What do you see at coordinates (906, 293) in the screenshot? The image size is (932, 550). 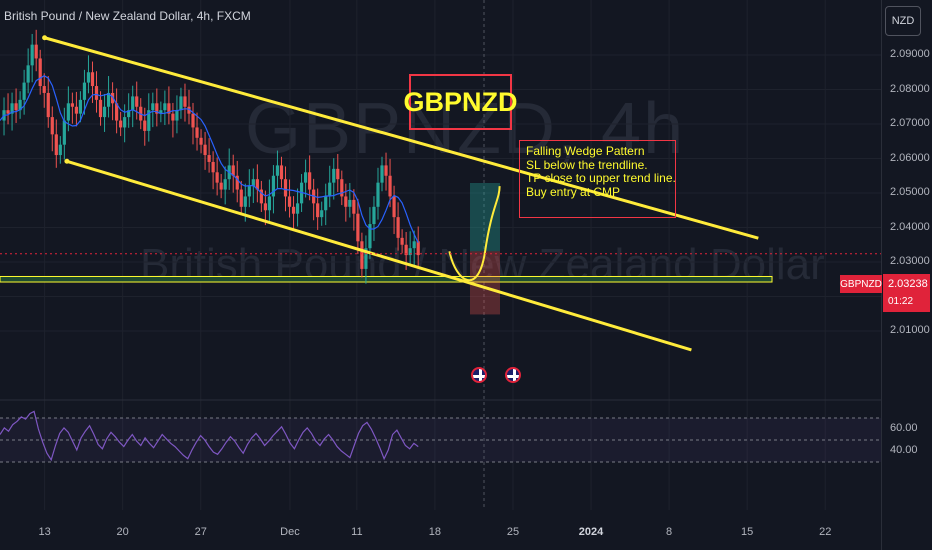 I see `current-price-tag: 2.03238 01:22` at bounding box center [906, 293].